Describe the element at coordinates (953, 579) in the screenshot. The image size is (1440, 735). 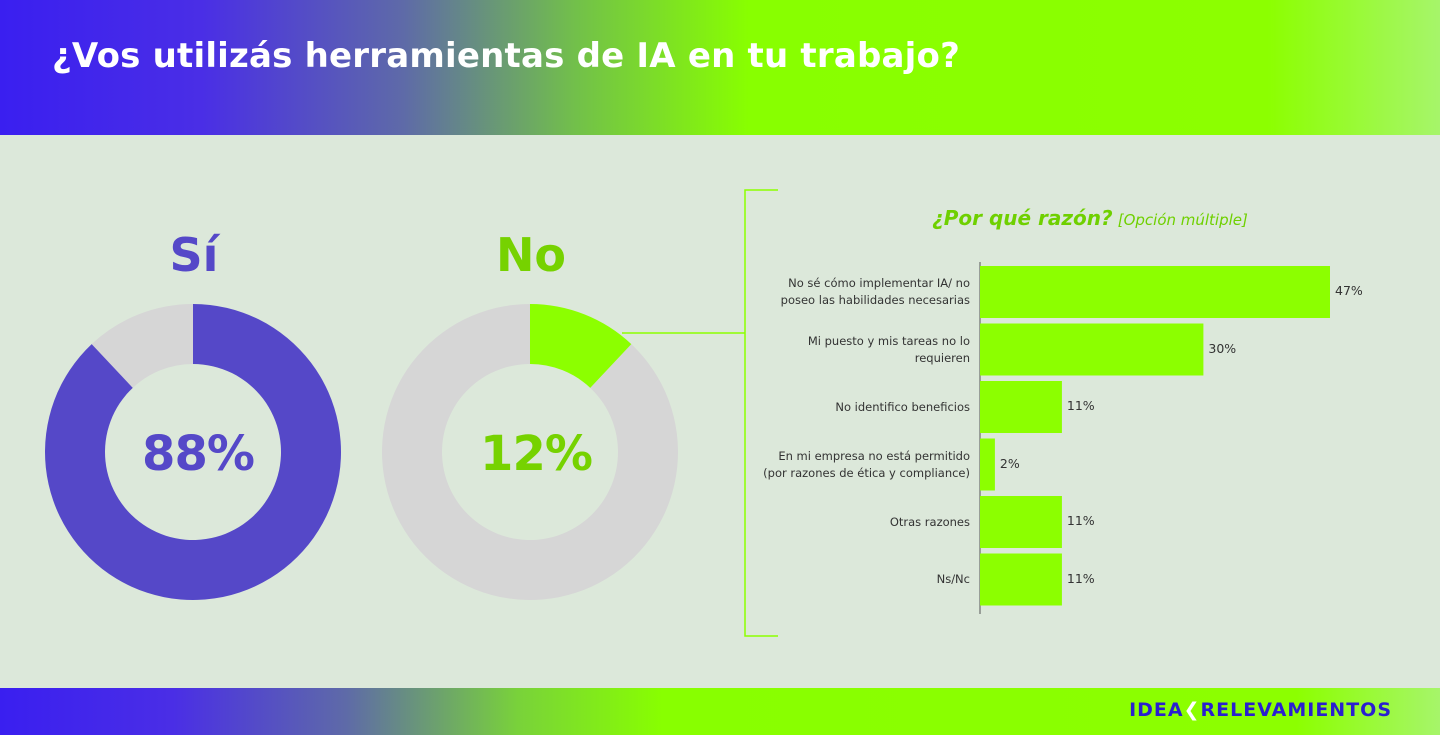
I see `bar-category-label-line: Ns/Nc` at that location.